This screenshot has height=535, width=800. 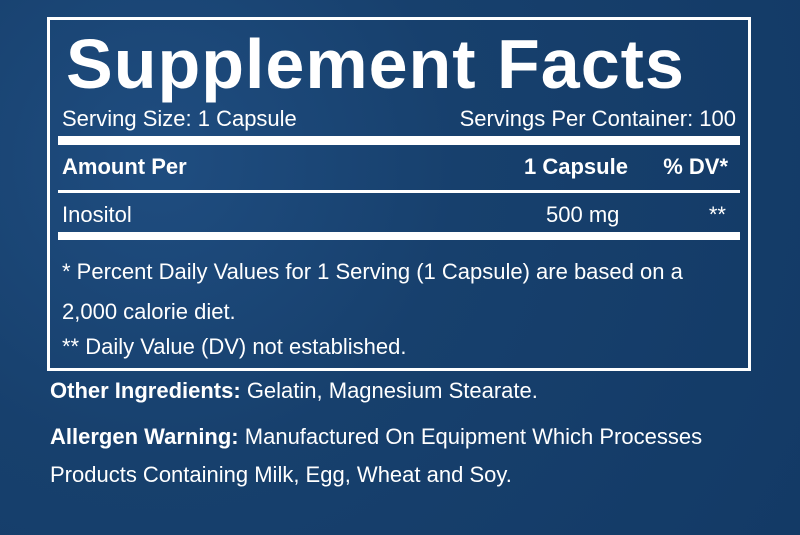 What do you see at coordinates (576, 166) in the screenshot?
I see `header-serving: 1 Capsule` at bounding box center [576, 166].